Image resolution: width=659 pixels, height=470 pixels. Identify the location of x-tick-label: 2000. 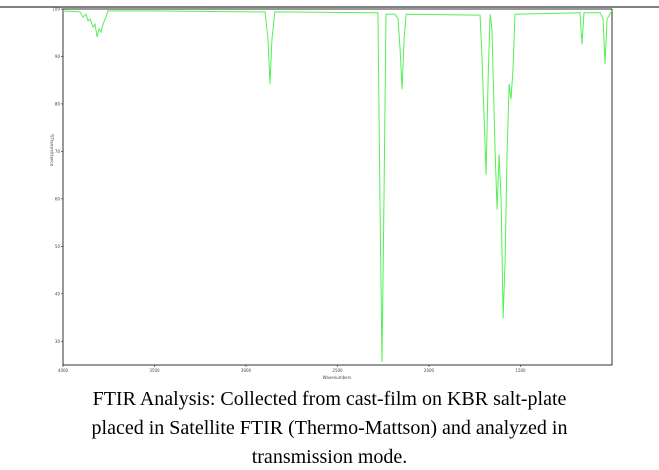
(429, 370).